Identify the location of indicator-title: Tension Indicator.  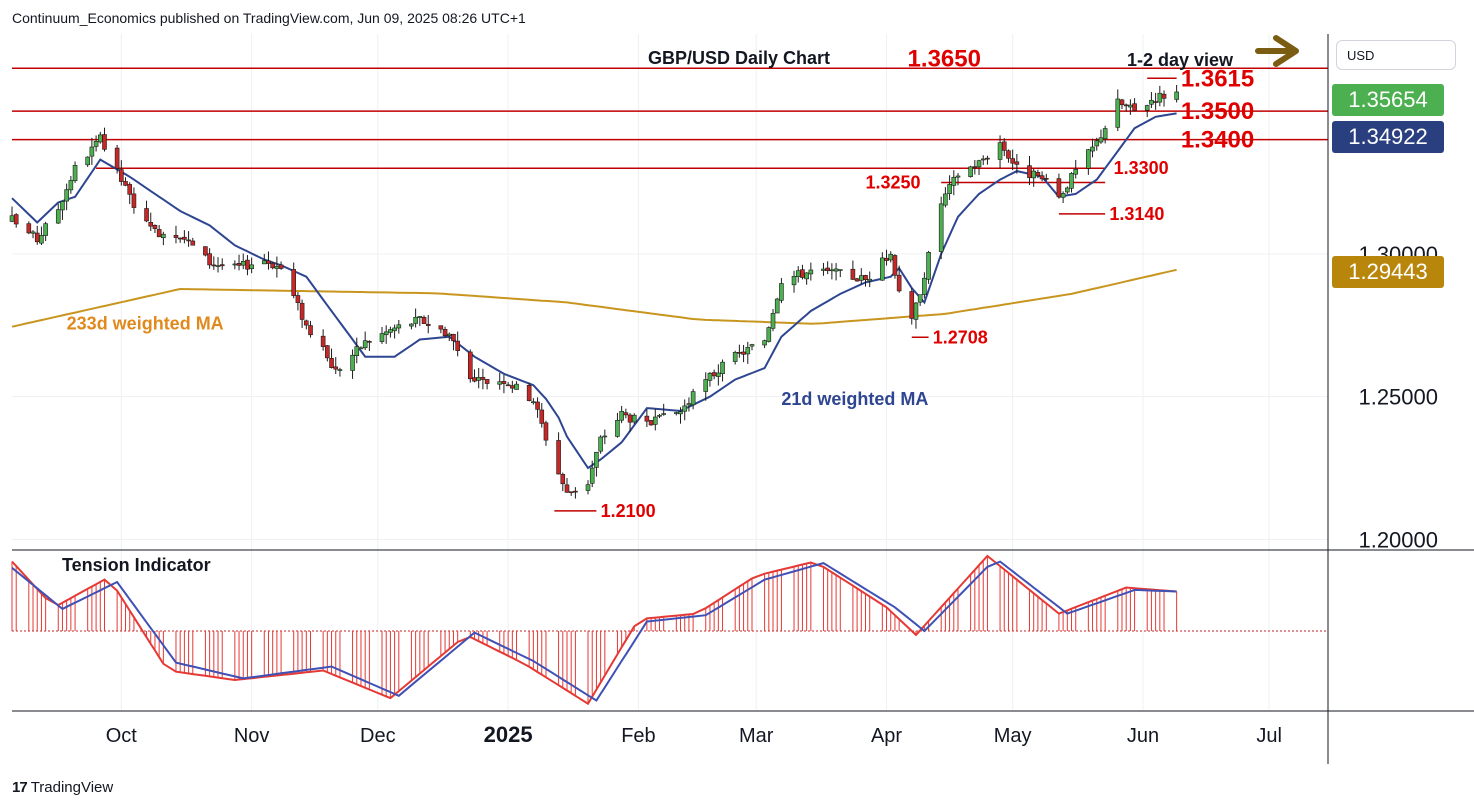
(136, 565).